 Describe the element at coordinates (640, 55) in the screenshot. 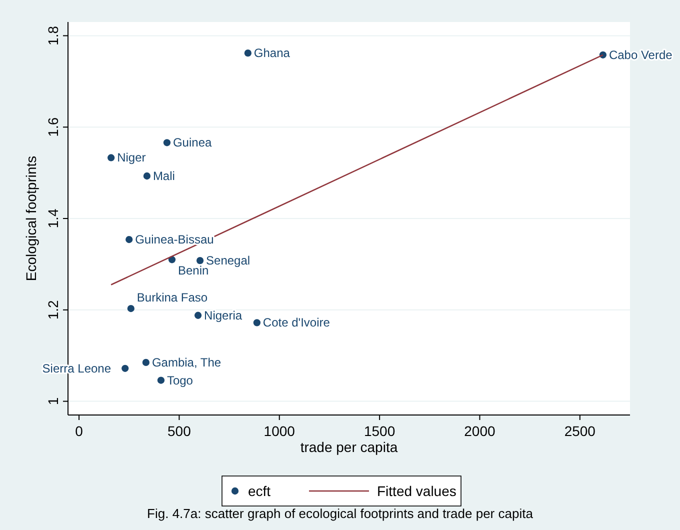

I see `annotation: Cabo Verde` at that location.